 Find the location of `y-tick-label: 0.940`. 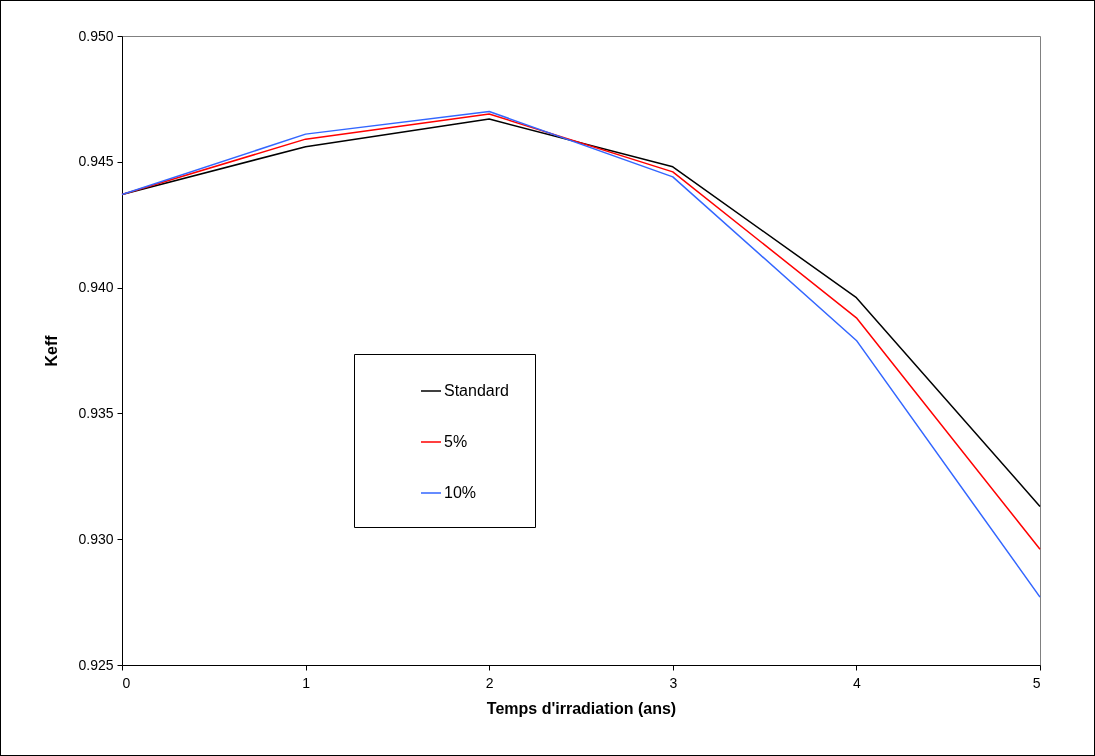

y-tick-label: 0.940 is located at coordinates (96, 287).